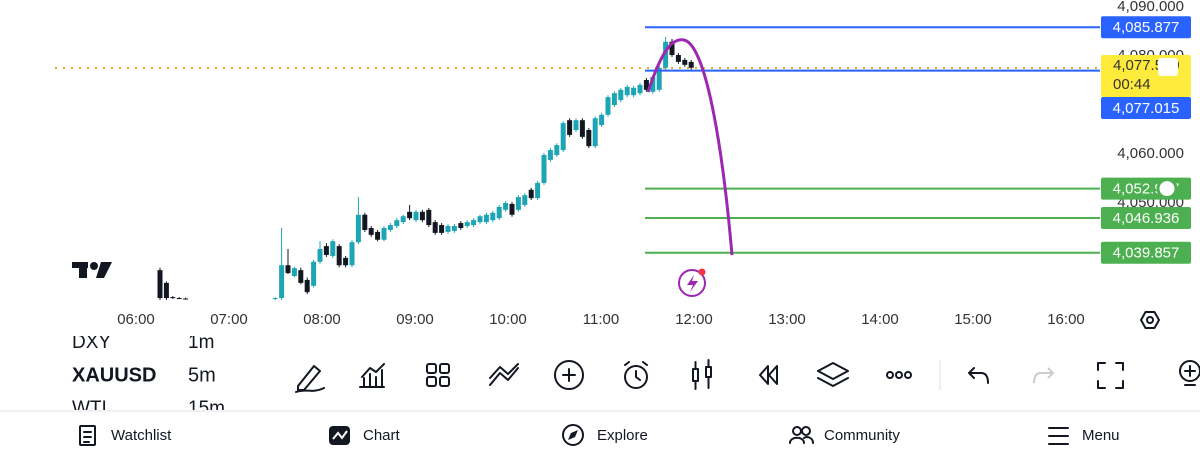  I want to click on nav-label: Watchlist, so click(141, 435).